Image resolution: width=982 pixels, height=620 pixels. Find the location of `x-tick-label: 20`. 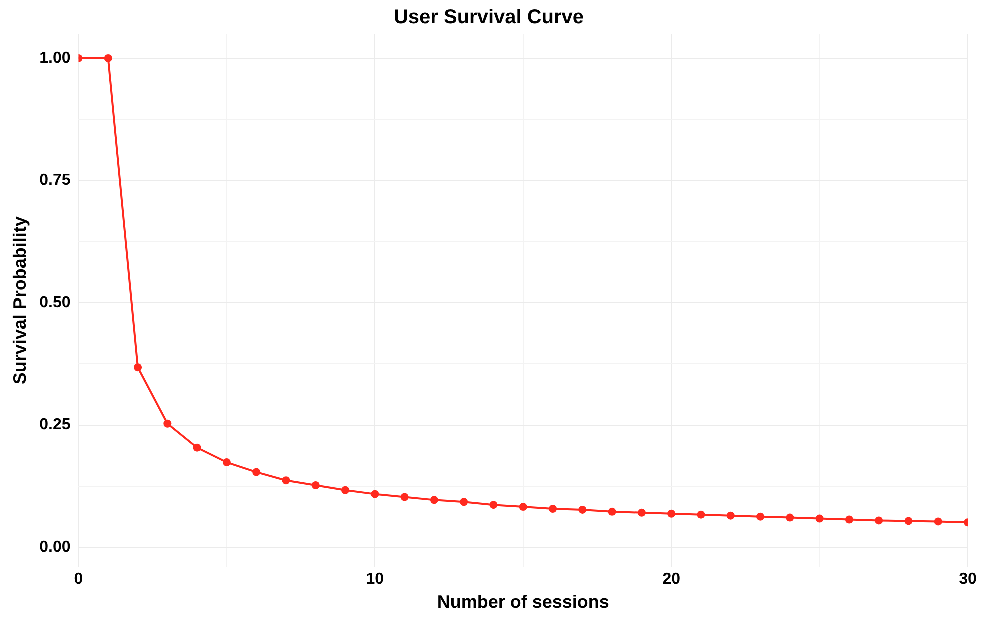

x-tick-label: 20 is located at coordinates (671, 579).